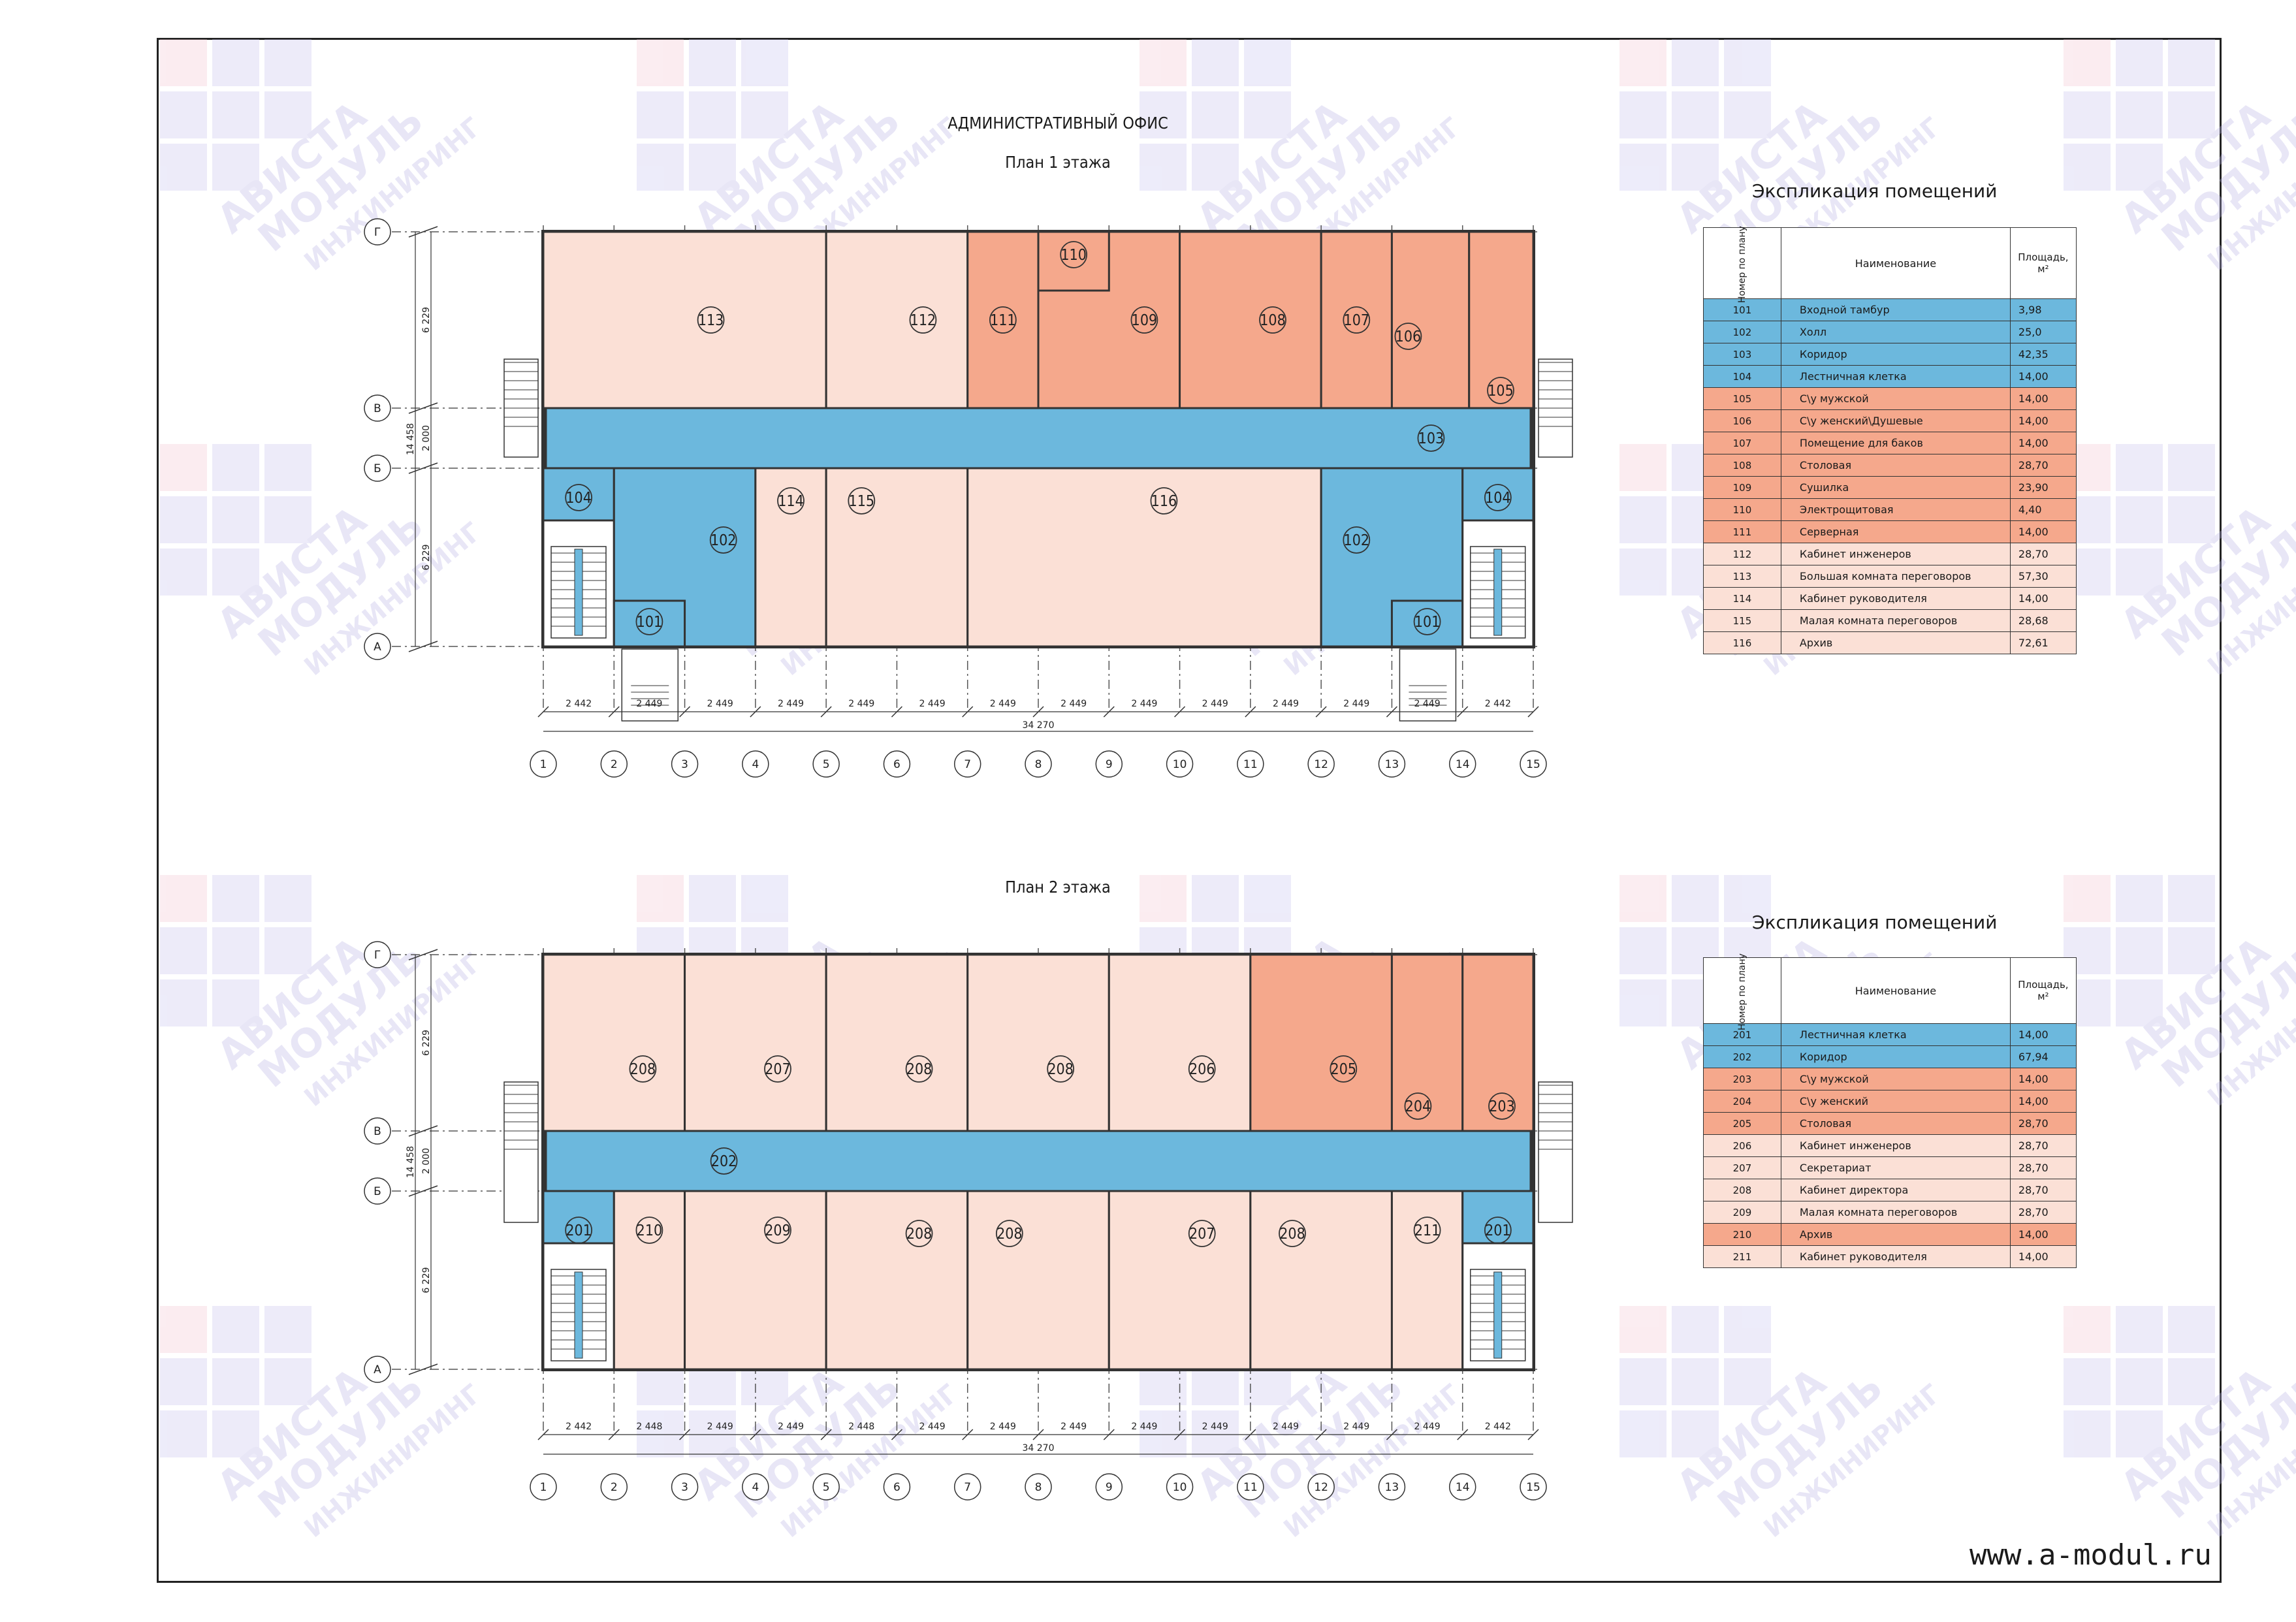 This screenshot has width=2296, height=1622. I want to click on dimension-text: 34 270, so click(1039, 1448).